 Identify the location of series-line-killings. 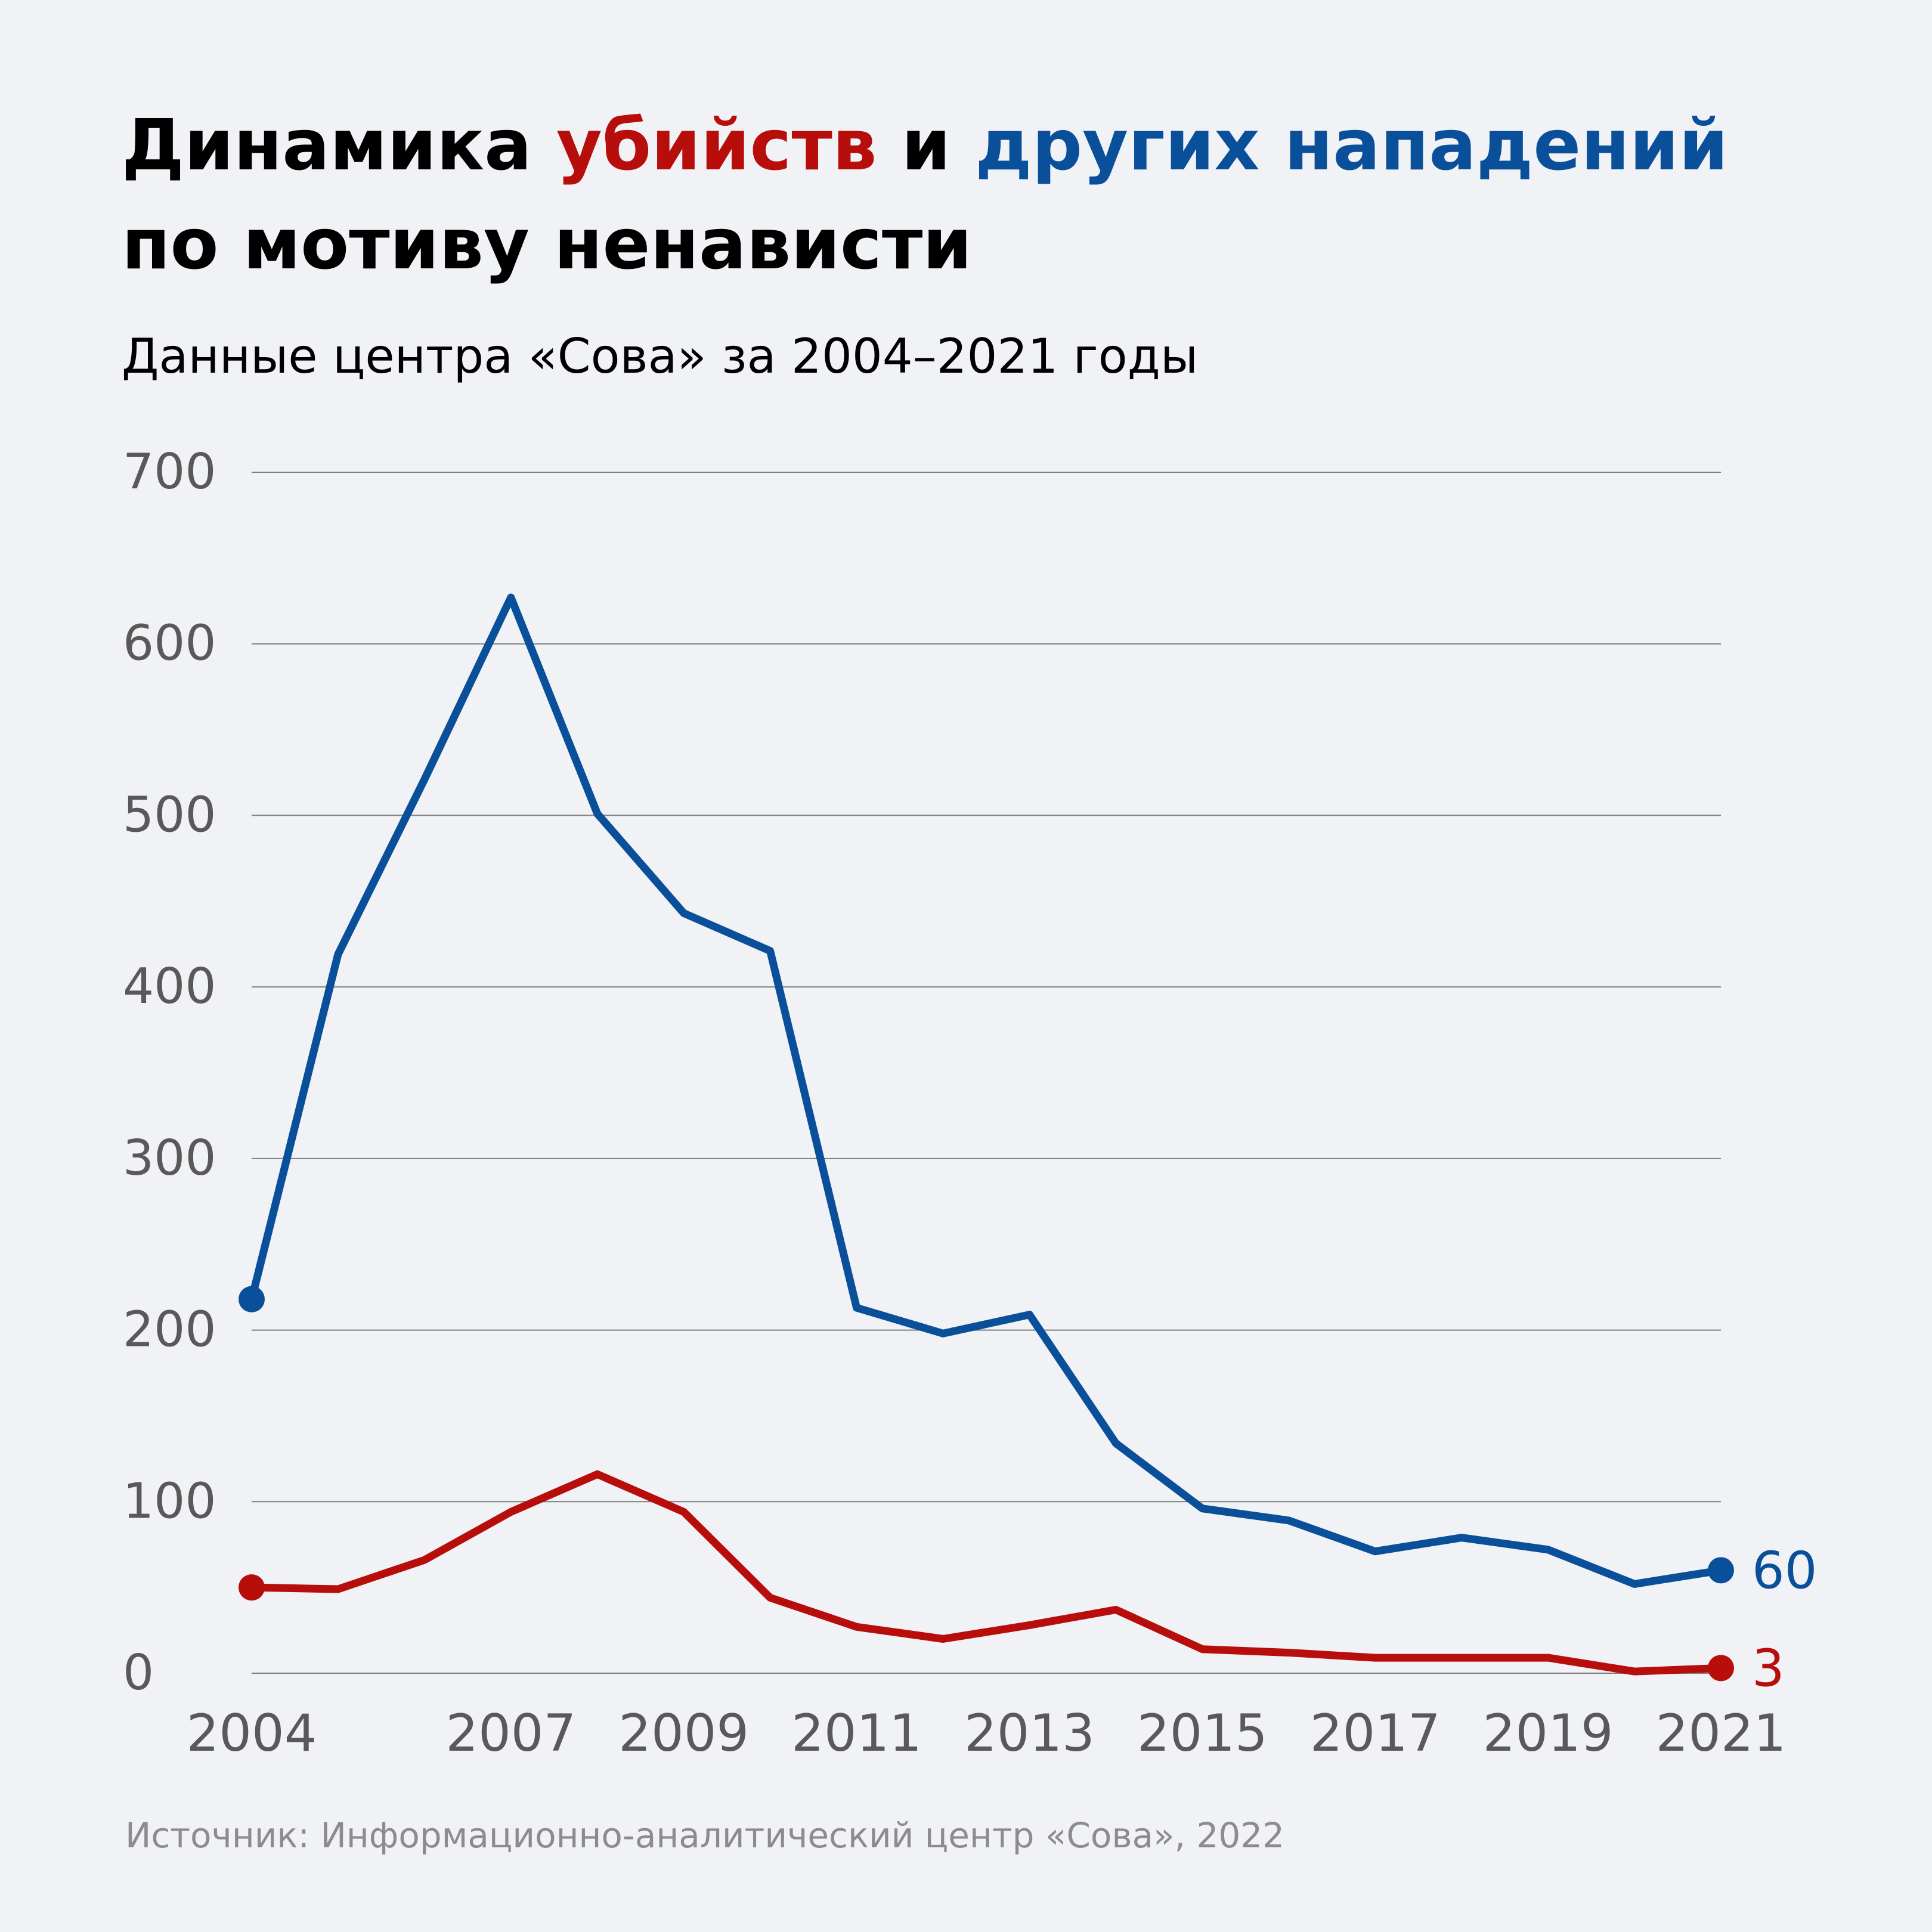
(986, 1573).